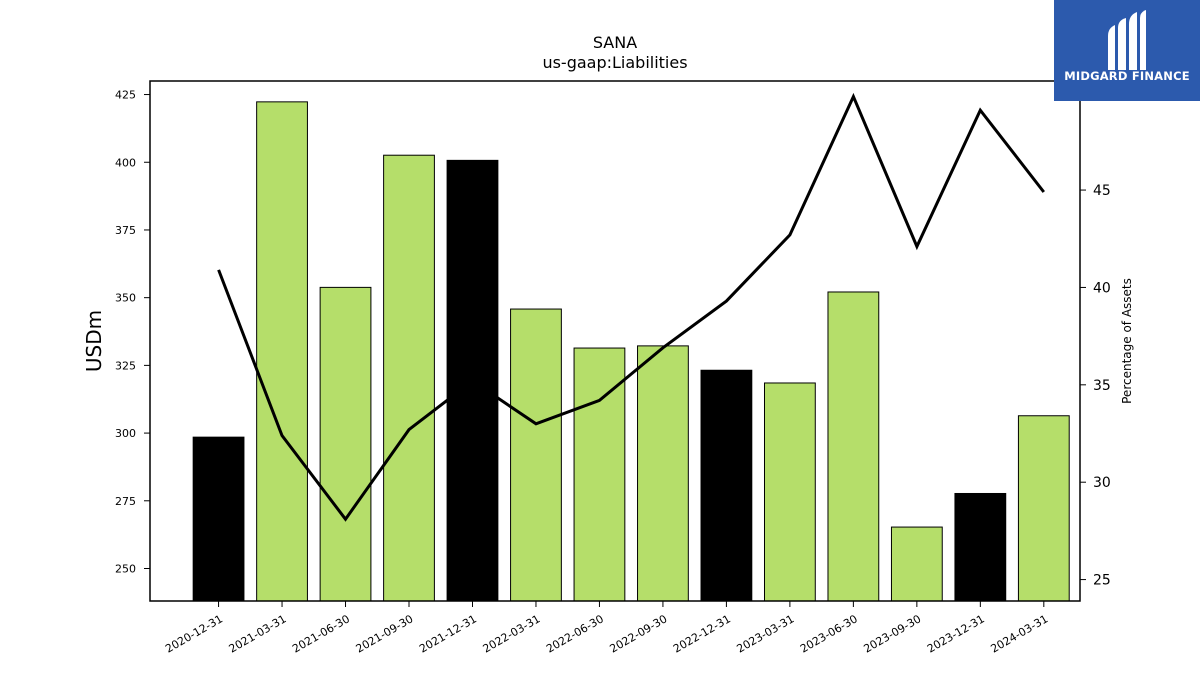 This screenshot has width=1200, height=675. I want to click on y-axis: 250 275 300 325 350 375 400 425, so click(132, 332).